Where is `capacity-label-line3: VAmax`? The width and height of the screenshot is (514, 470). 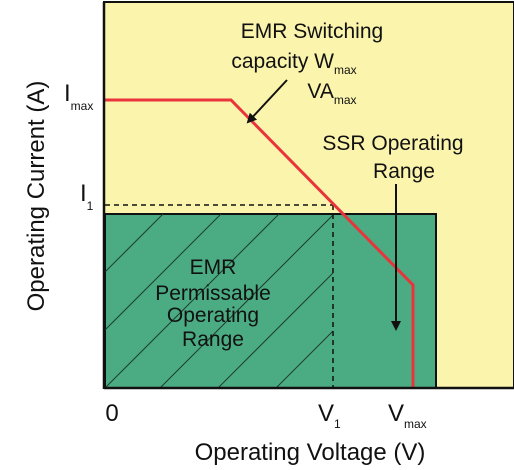
capacity-label-line3: VAmax is located at coordinates (331, 93).